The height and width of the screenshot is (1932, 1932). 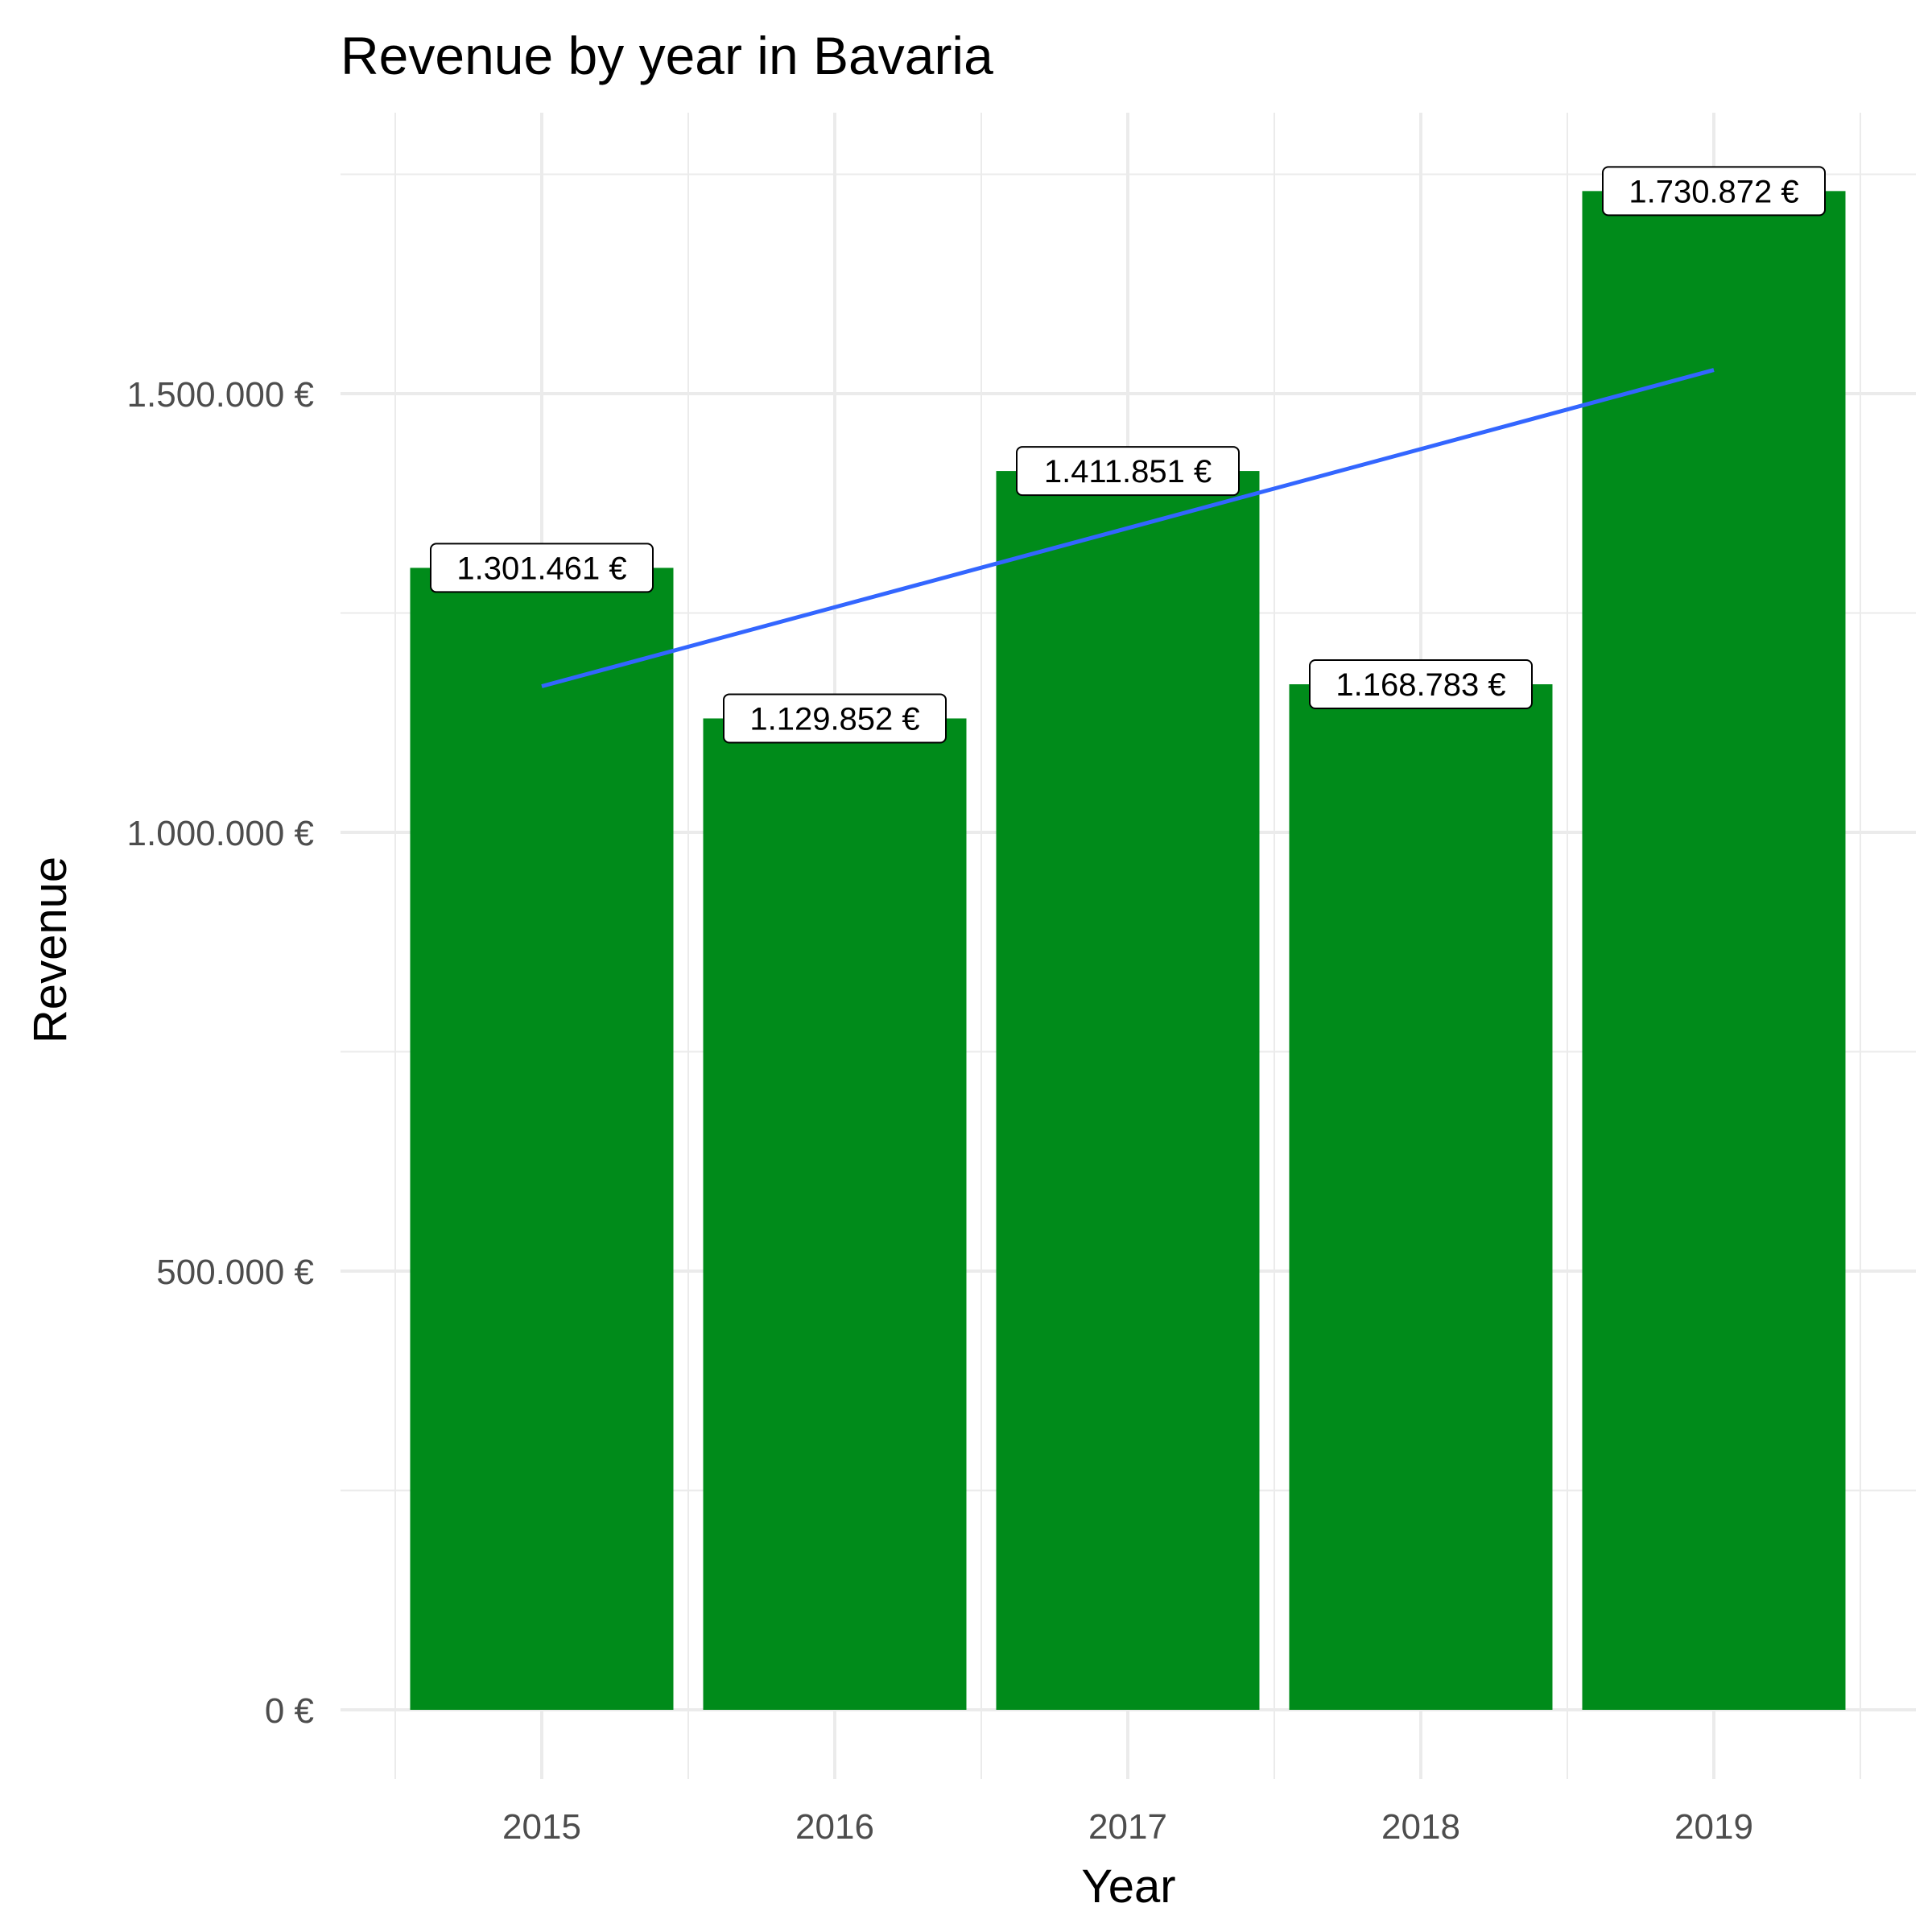 What do you see at coordinates (1420, 1827) in the screenshot?
I see `x-tick-label: 2018` at bounding box center [1420, 1827].